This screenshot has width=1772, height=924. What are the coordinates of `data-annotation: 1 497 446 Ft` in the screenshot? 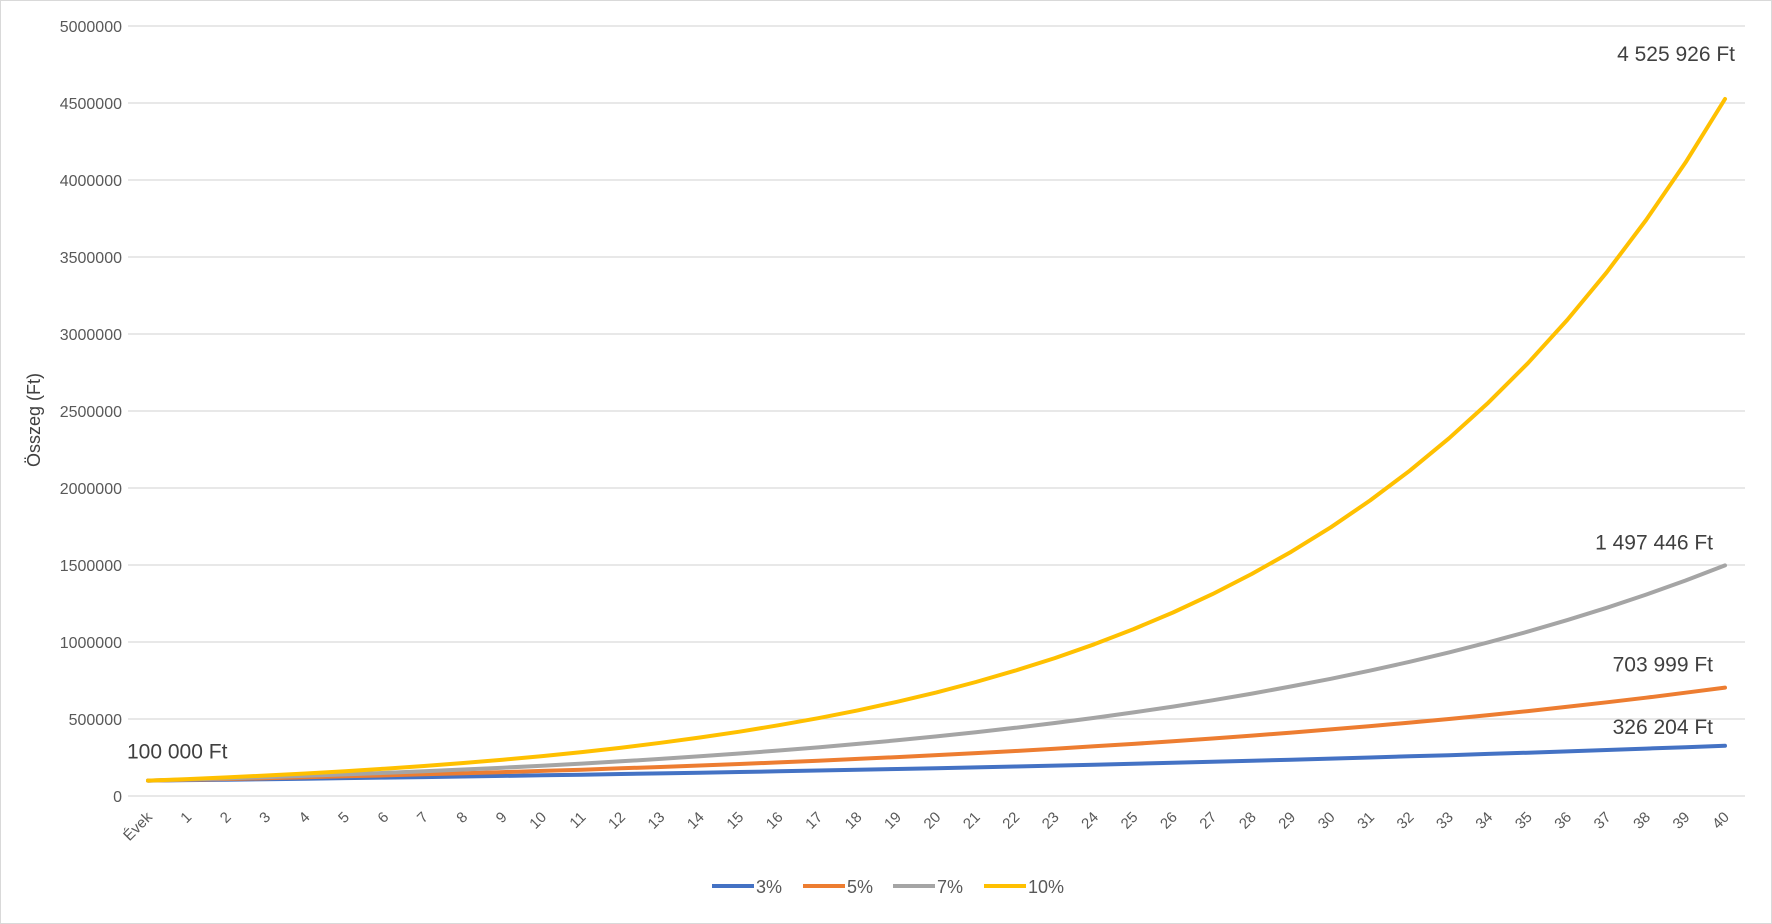 It's located at (1654, 542).